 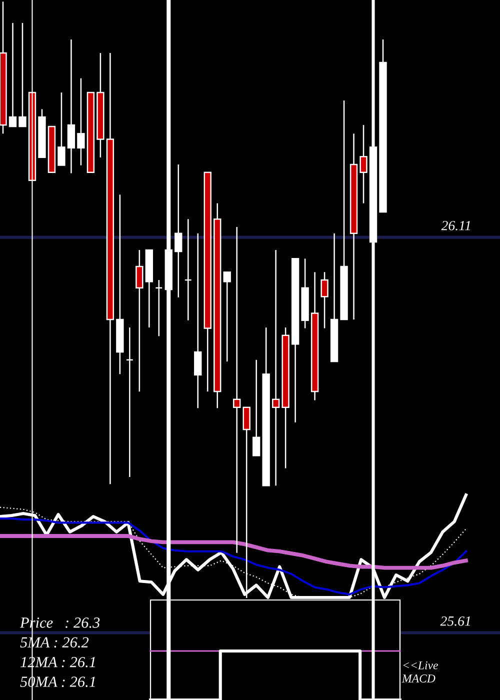 What do you see at coordinates (420, 671) in the screenshot?
I see `annotation: <<Live MACD` at bounding box center [420, 671].